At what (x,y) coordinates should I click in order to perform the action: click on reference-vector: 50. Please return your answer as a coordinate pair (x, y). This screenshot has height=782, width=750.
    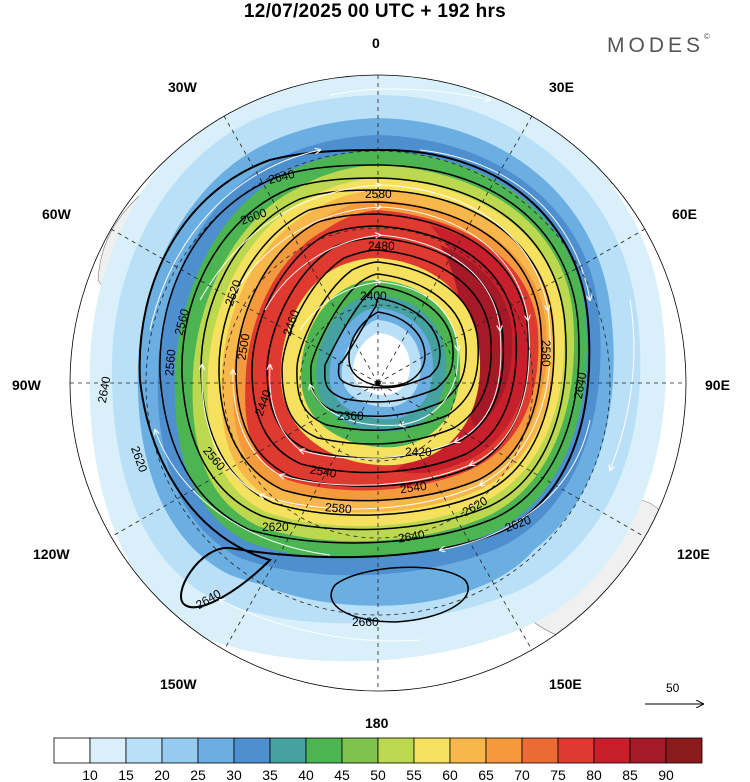
    Looking at the image, I should click on (674, 692).